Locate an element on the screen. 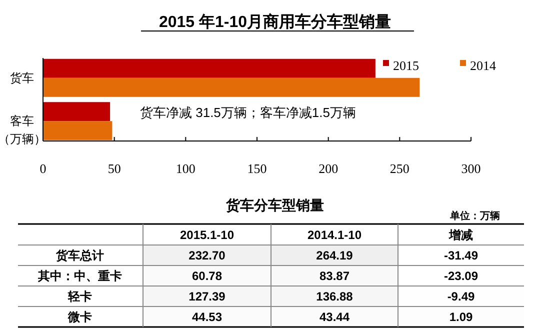 This screenshot has width=550, height=334. data-label: 43.44 is located at coordinates (334, 317).